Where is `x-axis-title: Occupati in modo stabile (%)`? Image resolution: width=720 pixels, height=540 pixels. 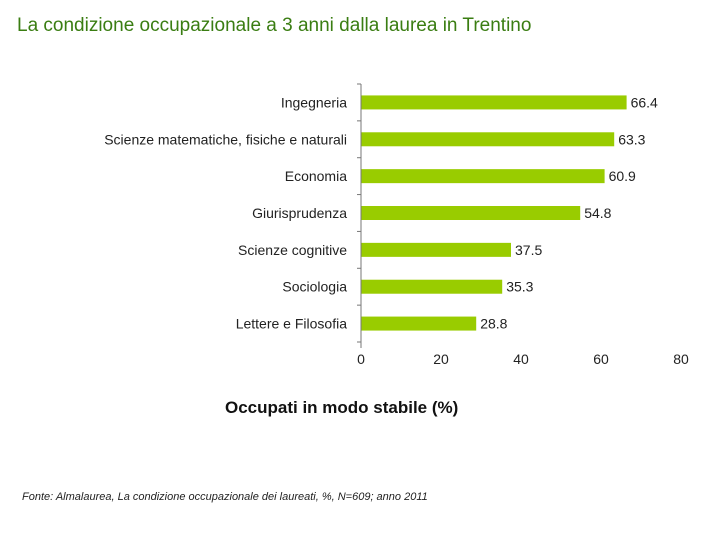 x-axis-title: Occupati in modo stabile (%) is located at coordinates (342, 407).